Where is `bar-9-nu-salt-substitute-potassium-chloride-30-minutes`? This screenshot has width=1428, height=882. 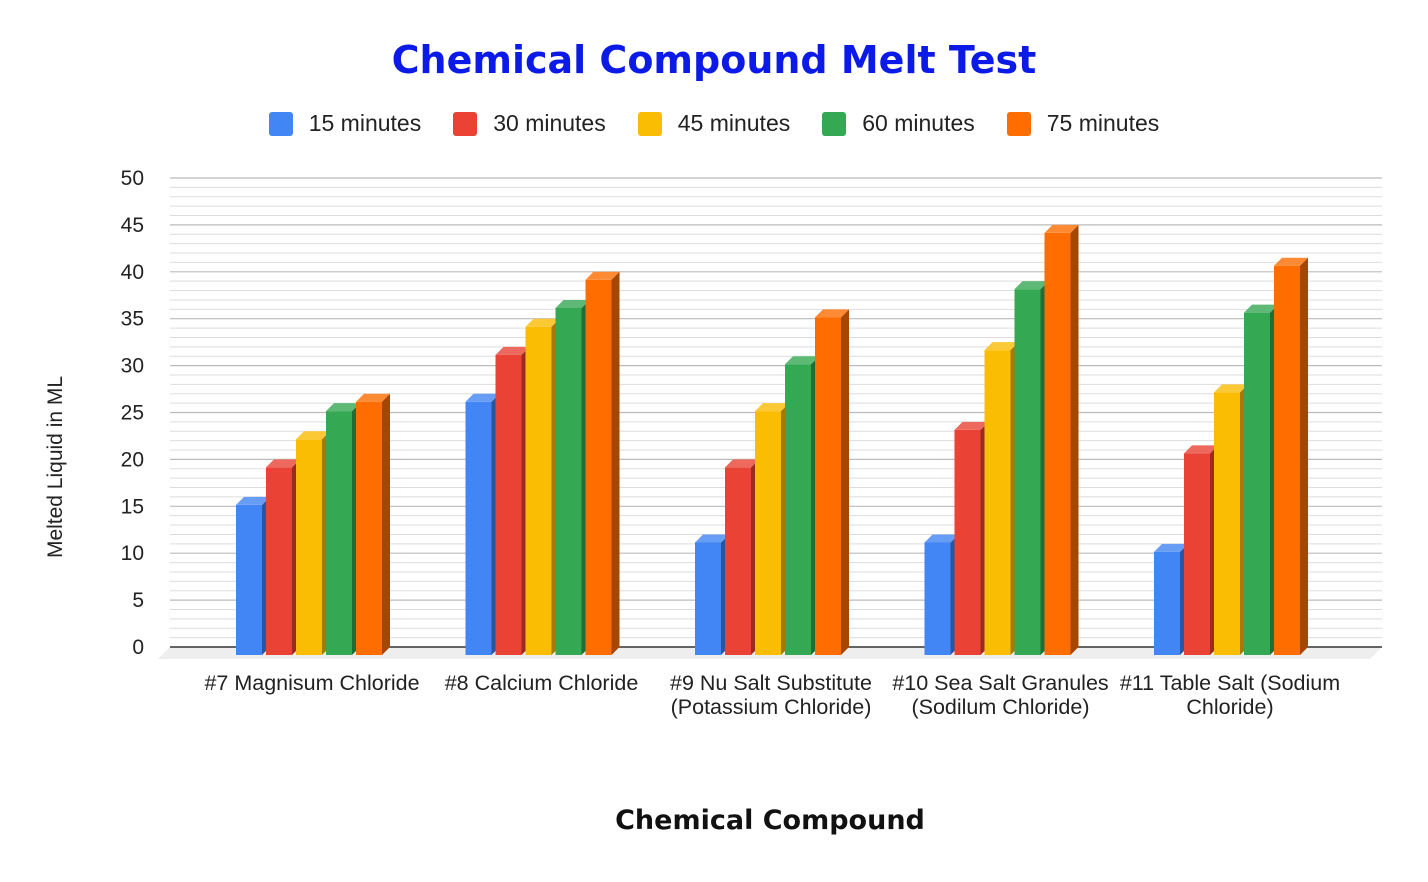 bar-9-nu-salt-substitute-potassium-chloride-30-minutes is located at coordinates (738, 561).